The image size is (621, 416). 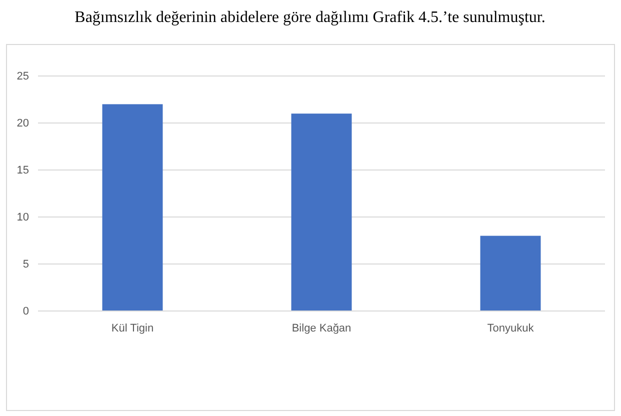 I want to click on x-tick-label: Bilge Kağan, so click(x=322, y=328).